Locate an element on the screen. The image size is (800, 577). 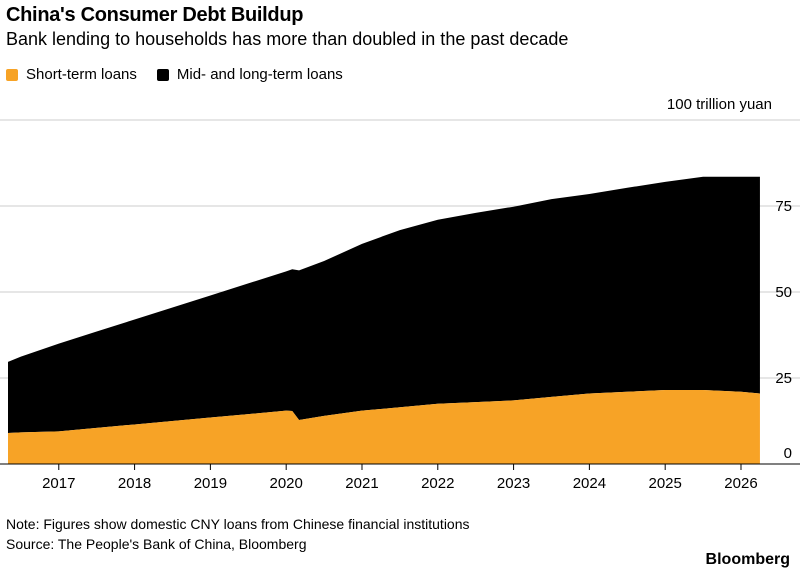
x-tick-label-2019: 2019 is located at coordinates (210, 483).